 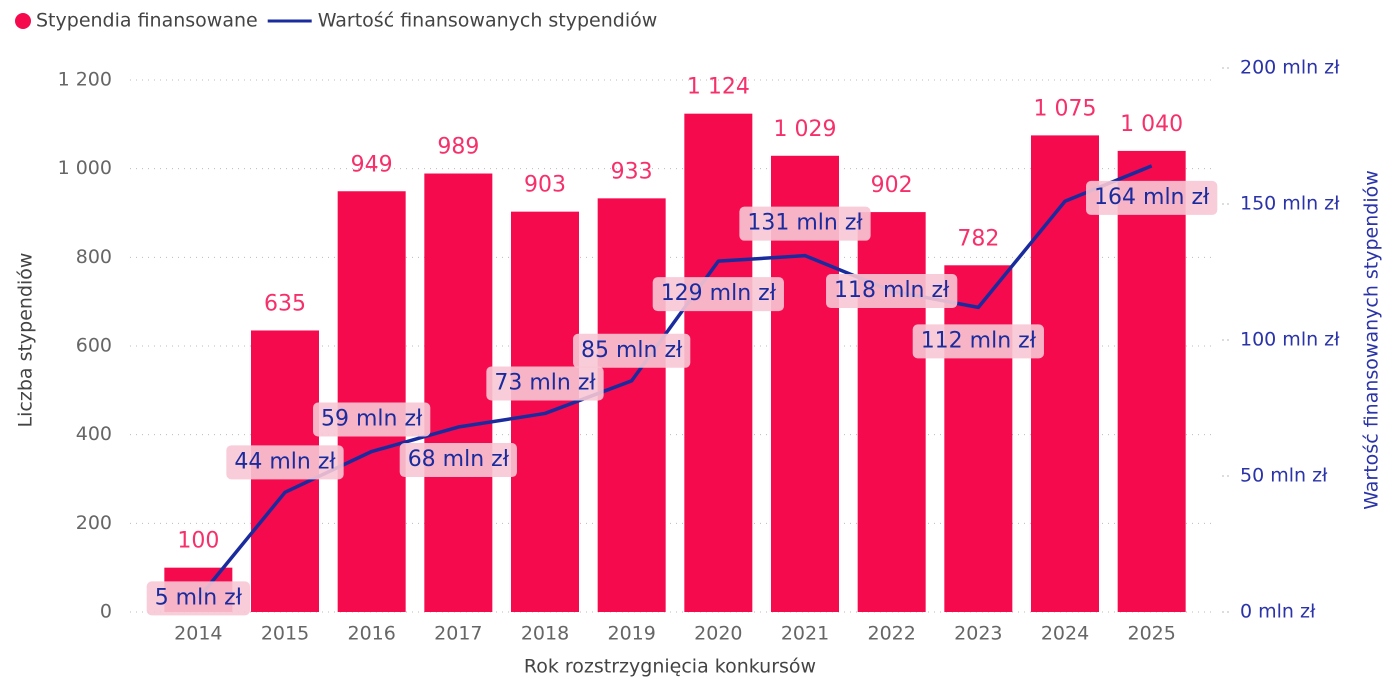 I want to click on line-value-label: 73 mln zł, so click(x=545, y=383).